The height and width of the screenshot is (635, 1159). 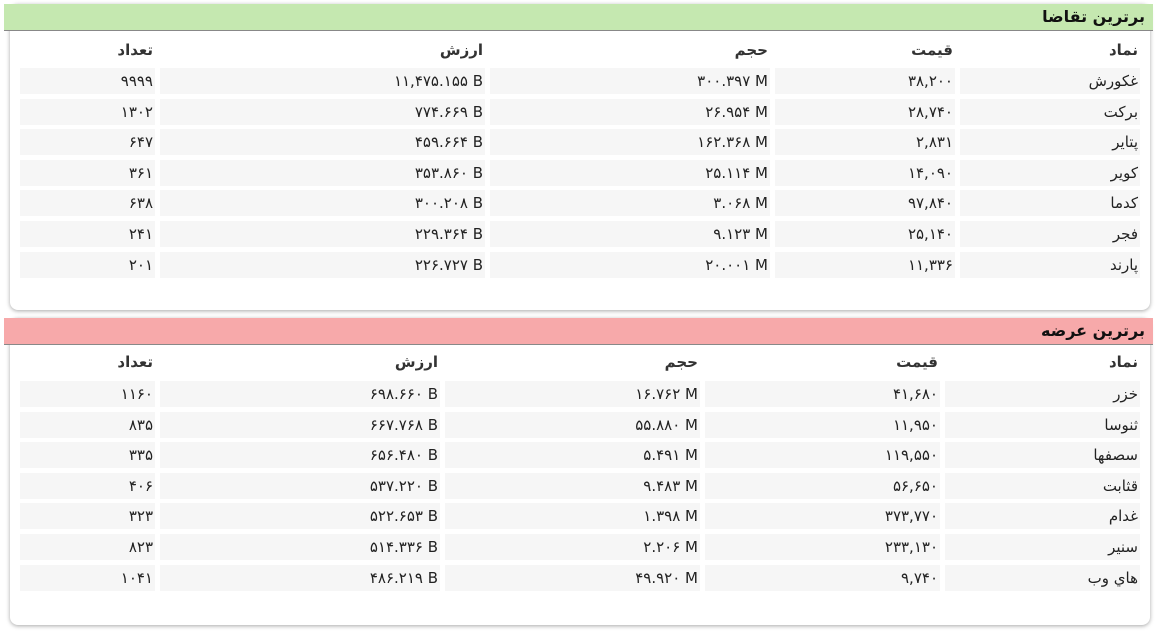 I want to click on value-cell: ۲۲۹.۳۶۴ B, so click(x=322, y=234).